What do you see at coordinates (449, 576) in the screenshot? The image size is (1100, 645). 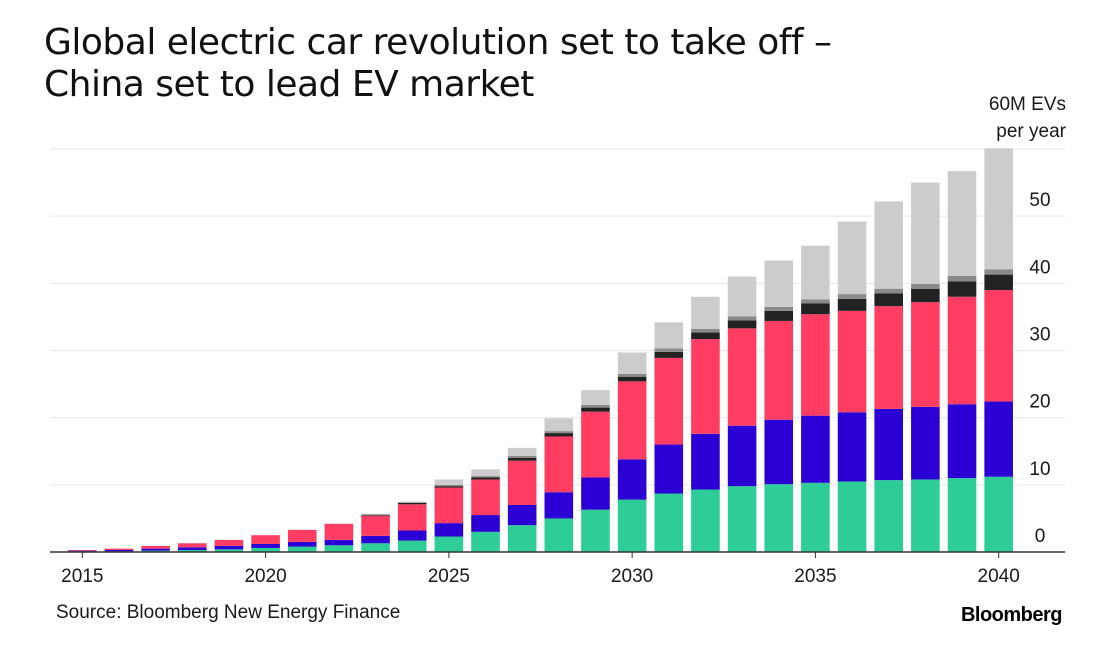 I see `x-tick-label: 2025` at bounding box center [449, 576].